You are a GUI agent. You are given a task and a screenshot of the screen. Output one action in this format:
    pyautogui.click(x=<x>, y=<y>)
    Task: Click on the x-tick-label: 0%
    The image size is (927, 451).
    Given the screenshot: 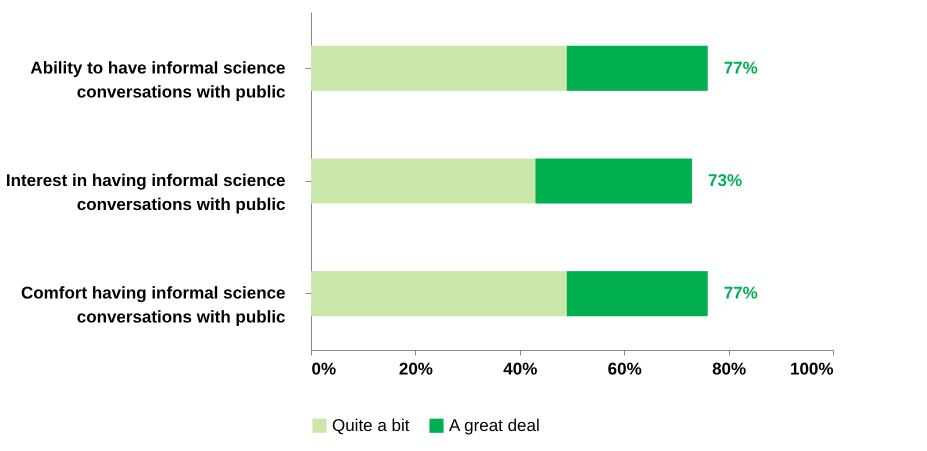 What is the action you would take?
    pyautogui.click(x=324, y=369)
    